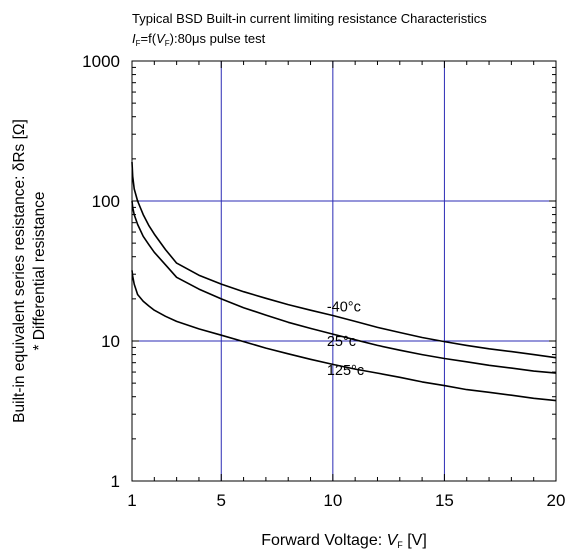 The image size is (580, 554). What do you see at coordinates (400, 545) in the screenshot?
I see `x-axis-label-sub: F` at bounding box center [400, 545].